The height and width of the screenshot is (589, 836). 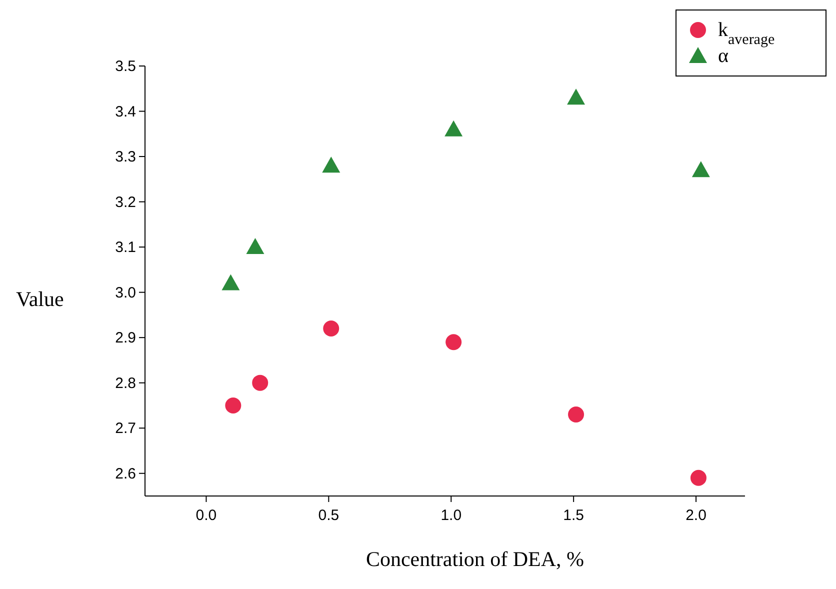 What do you see at coordinates (475, 559) in the screenshot?
I see `x-axis-title: Concentration of DEA, %` at bounding box center [475, 559].